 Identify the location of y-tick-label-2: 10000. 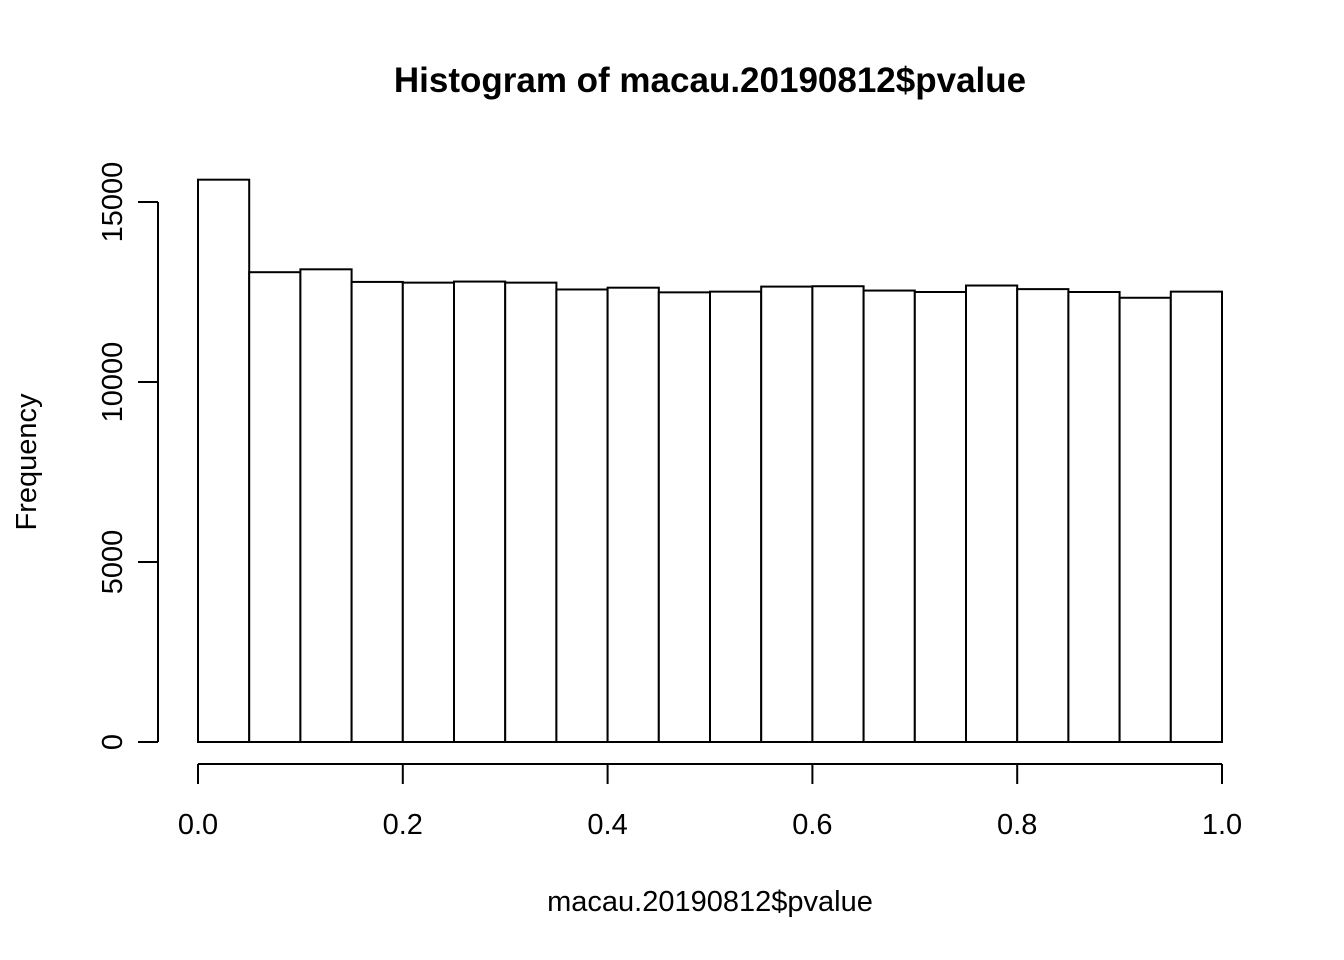
(113, 382).